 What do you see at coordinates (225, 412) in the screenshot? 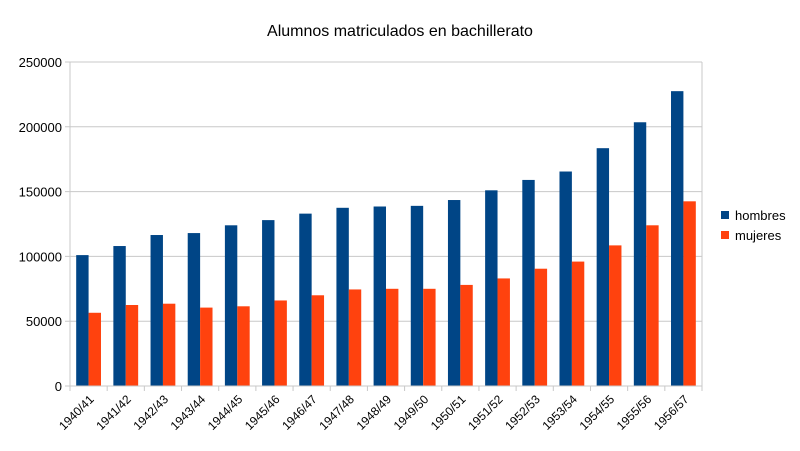
I see `x-tick-label: 1944/45` at bounding box center [225, 412].